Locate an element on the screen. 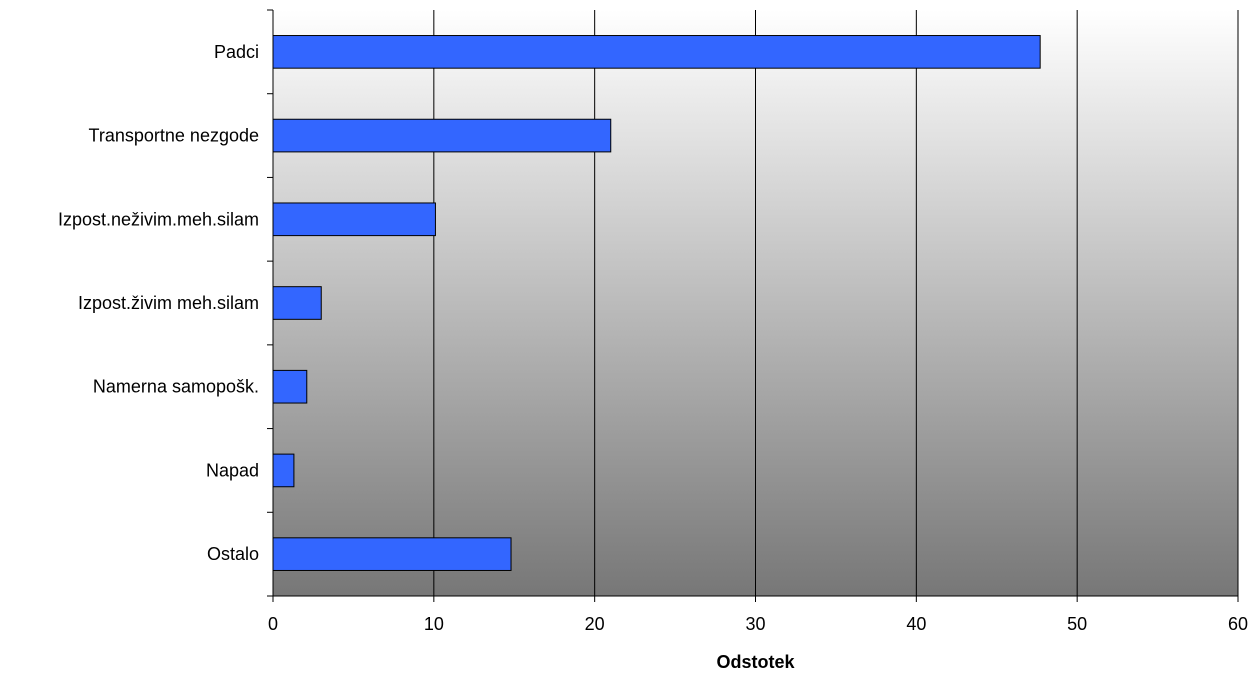  x-tick-label: 50 is located at coordinates (1077, 624).